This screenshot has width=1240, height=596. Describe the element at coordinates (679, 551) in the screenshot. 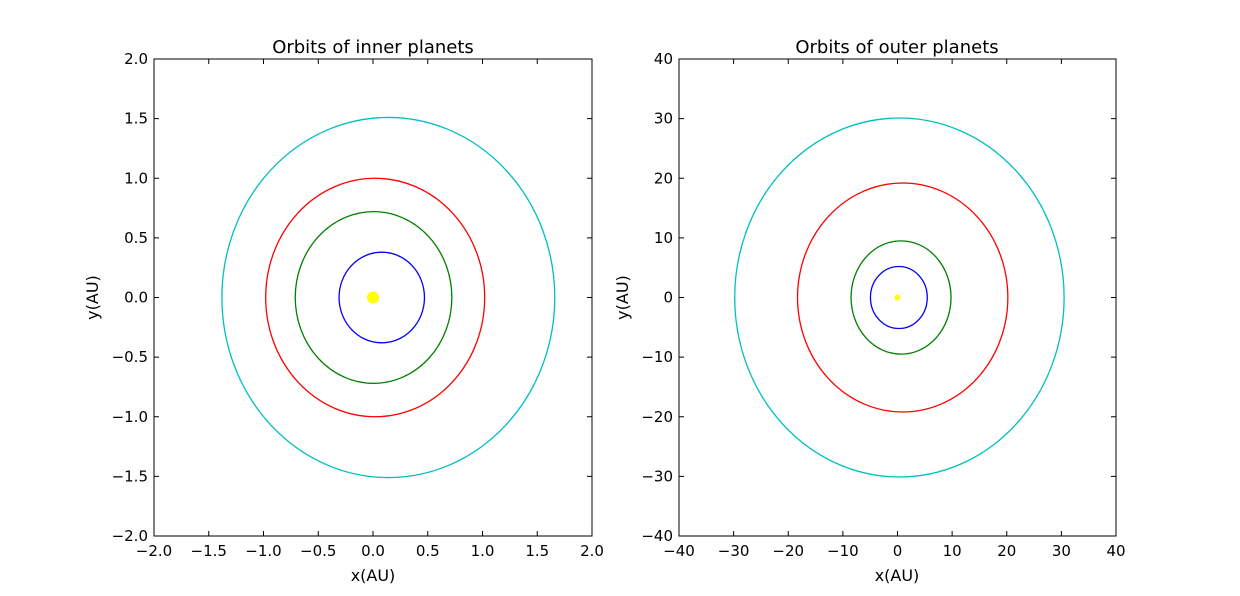

I see `x-tick-label: −40` at that location.